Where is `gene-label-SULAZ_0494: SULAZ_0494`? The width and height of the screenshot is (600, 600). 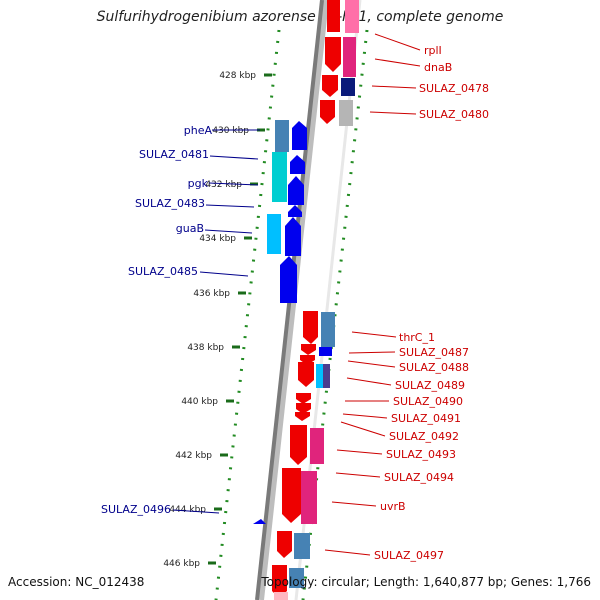
gene-label-SULAZ_0494: SULAZ_0494 is located at coordinates (419, 477).